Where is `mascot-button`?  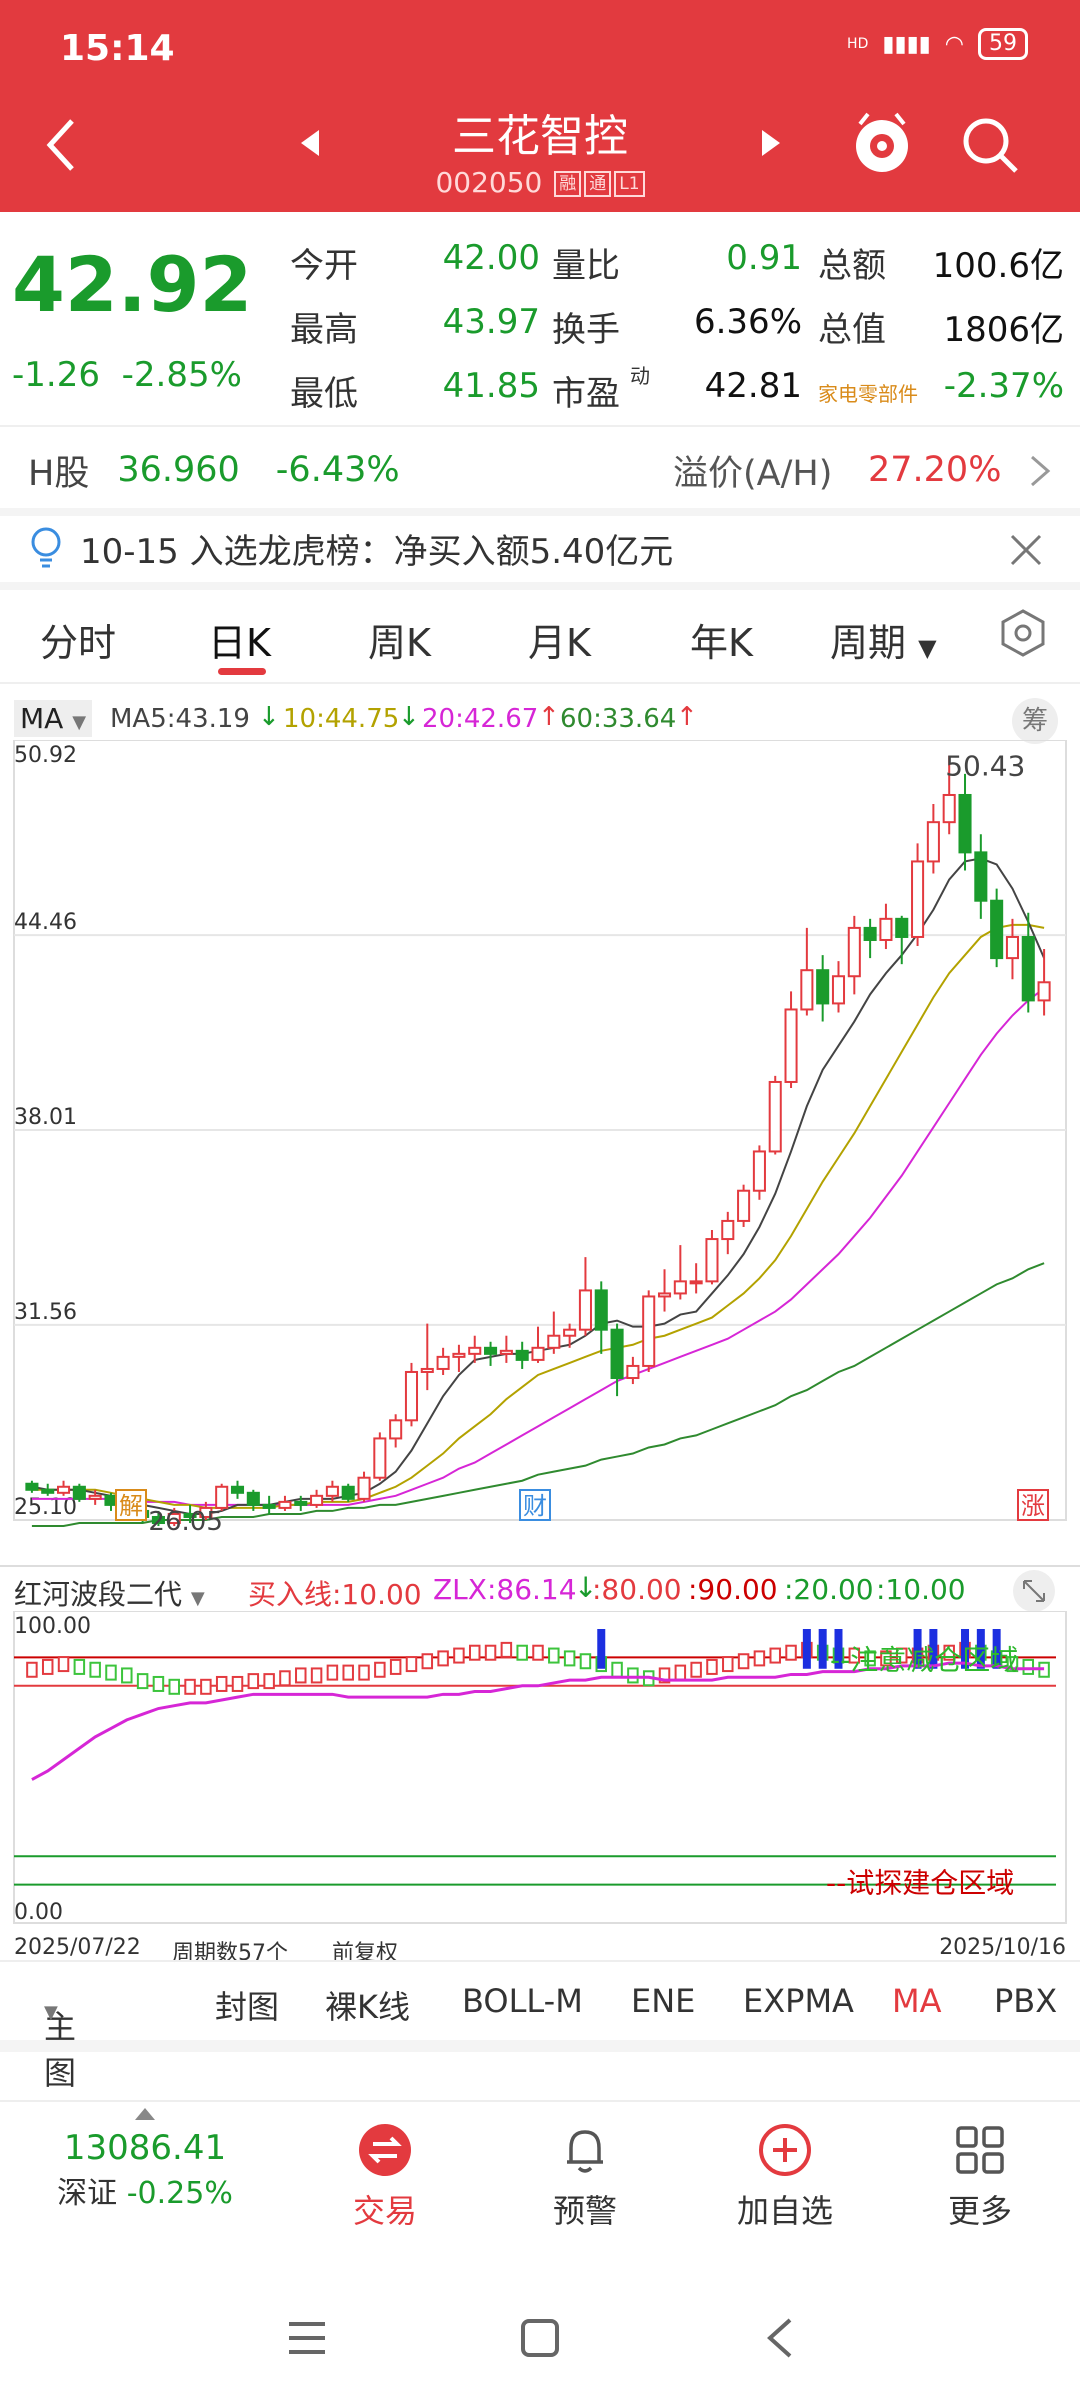 mascot-button is located at coordinates (882, 143).